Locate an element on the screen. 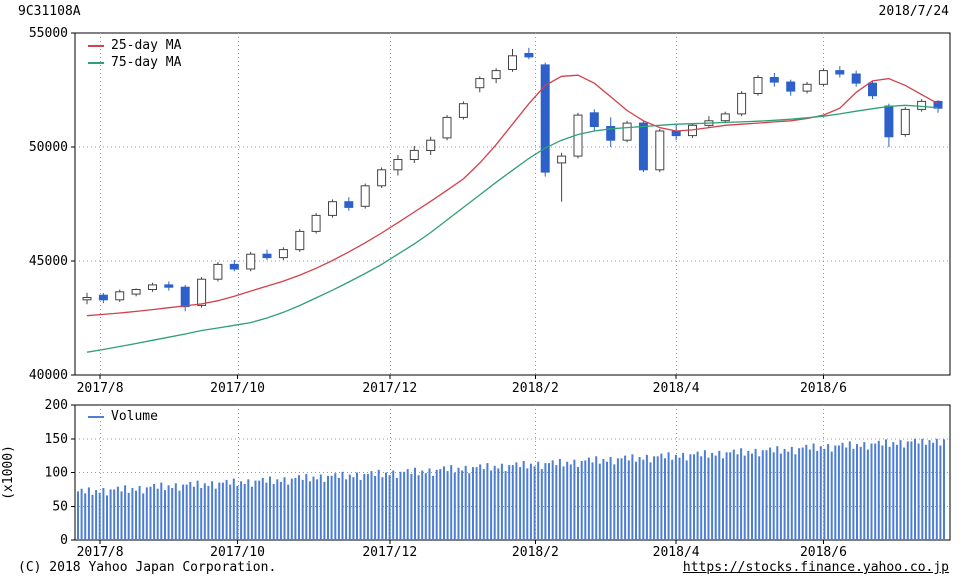 Image resolution: width=965 pixels, height=580 pixels. svg-text: 55000 is located at coordinates (48, 33).